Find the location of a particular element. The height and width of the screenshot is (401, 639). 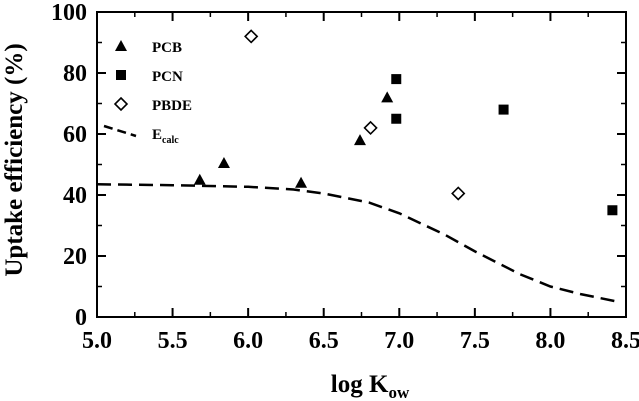

legend-e-label: Ecalc is located at coordinates (165, 136).